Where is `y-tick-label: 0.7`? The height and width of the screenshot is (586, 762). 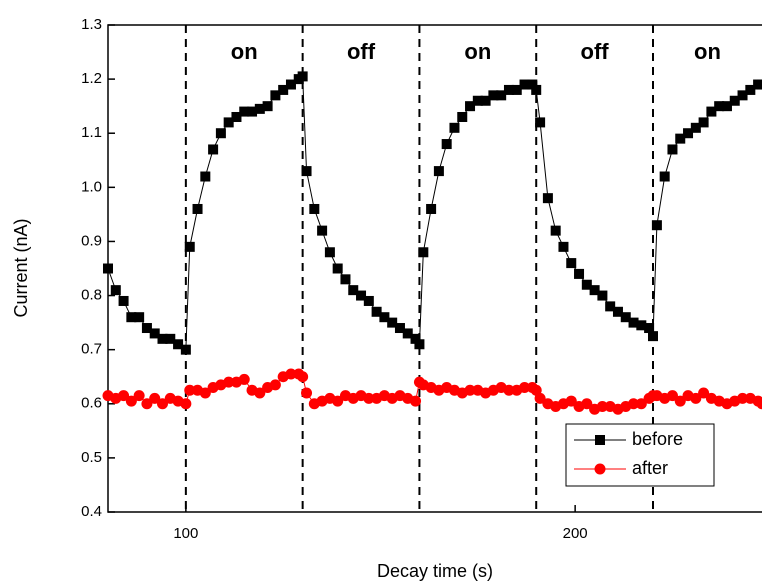 y-tick-label: 0.7 is located at coordinates (91, 349).